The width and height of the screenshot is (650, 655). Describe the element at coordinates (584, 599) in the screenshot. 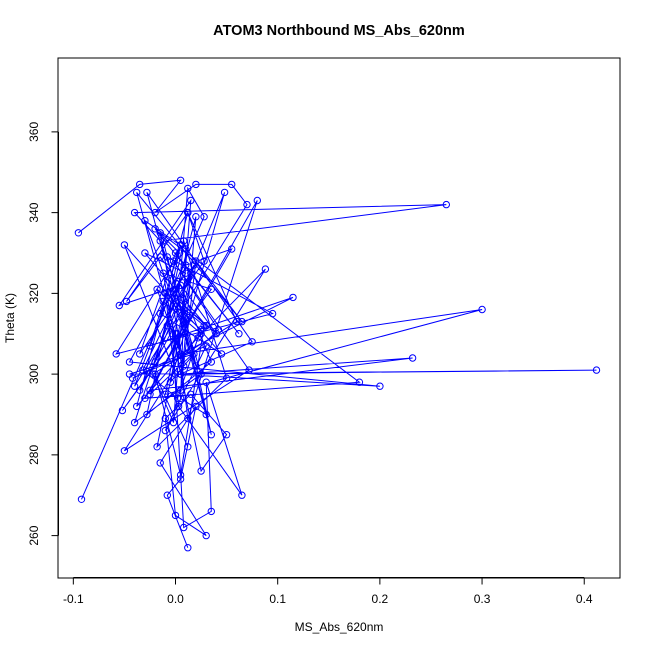

I see `x-tick-label: 0.4` at that location.